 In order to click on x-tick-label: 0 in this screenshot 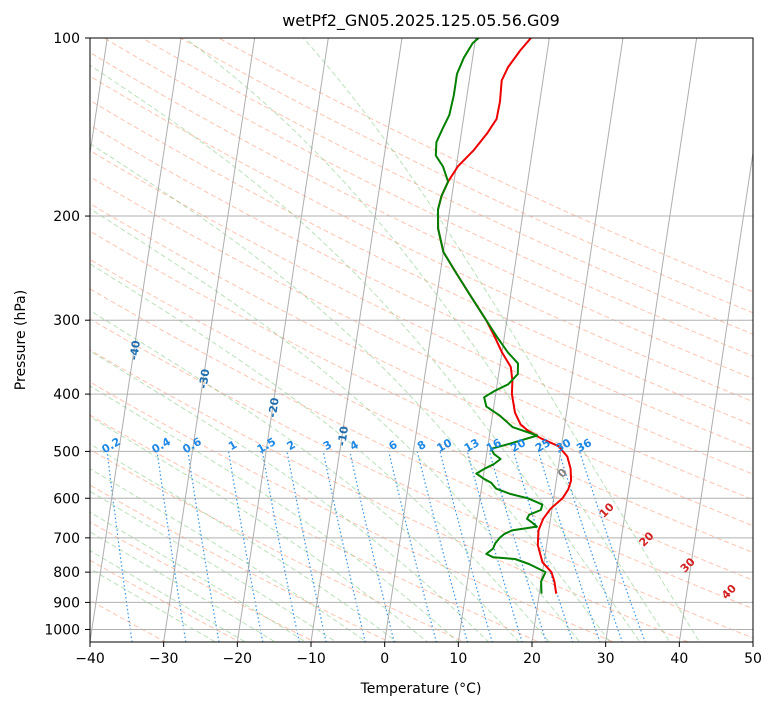, I will do `click(384, 659)`.